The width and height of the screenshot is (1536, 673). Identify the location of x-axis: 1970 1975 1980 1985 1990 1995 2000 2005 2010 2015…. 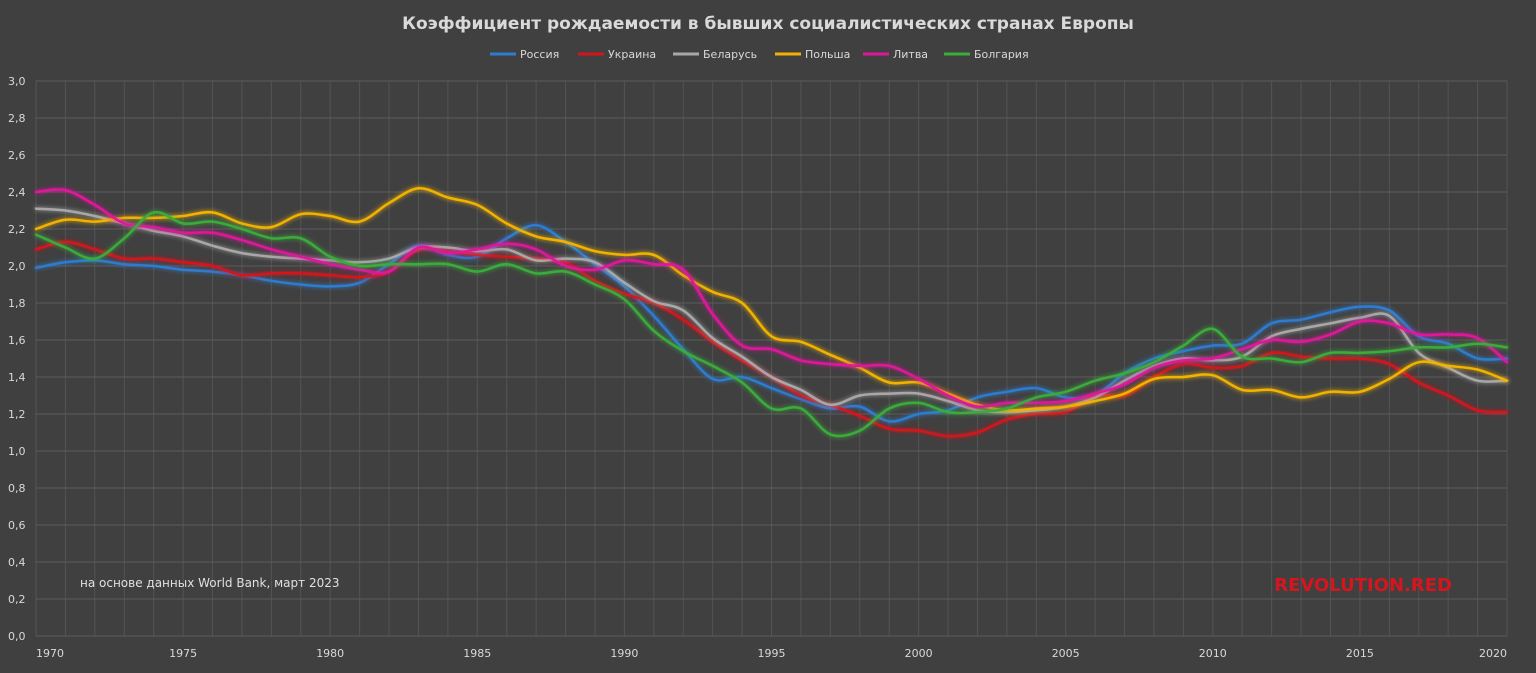
(771, 653).